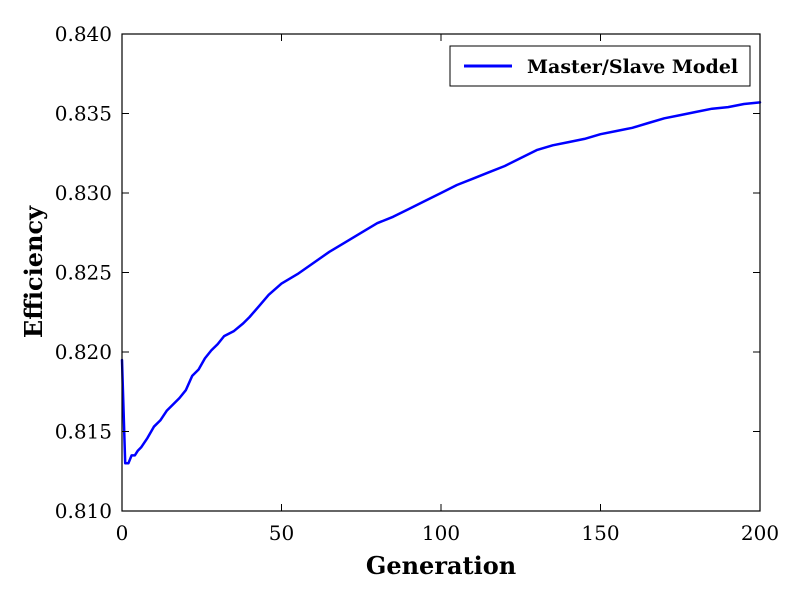  What do you see at coordinates (83, 511) in the screenshot?
I see `y-tick-label: 0.810` at bounding box center [83, 511].